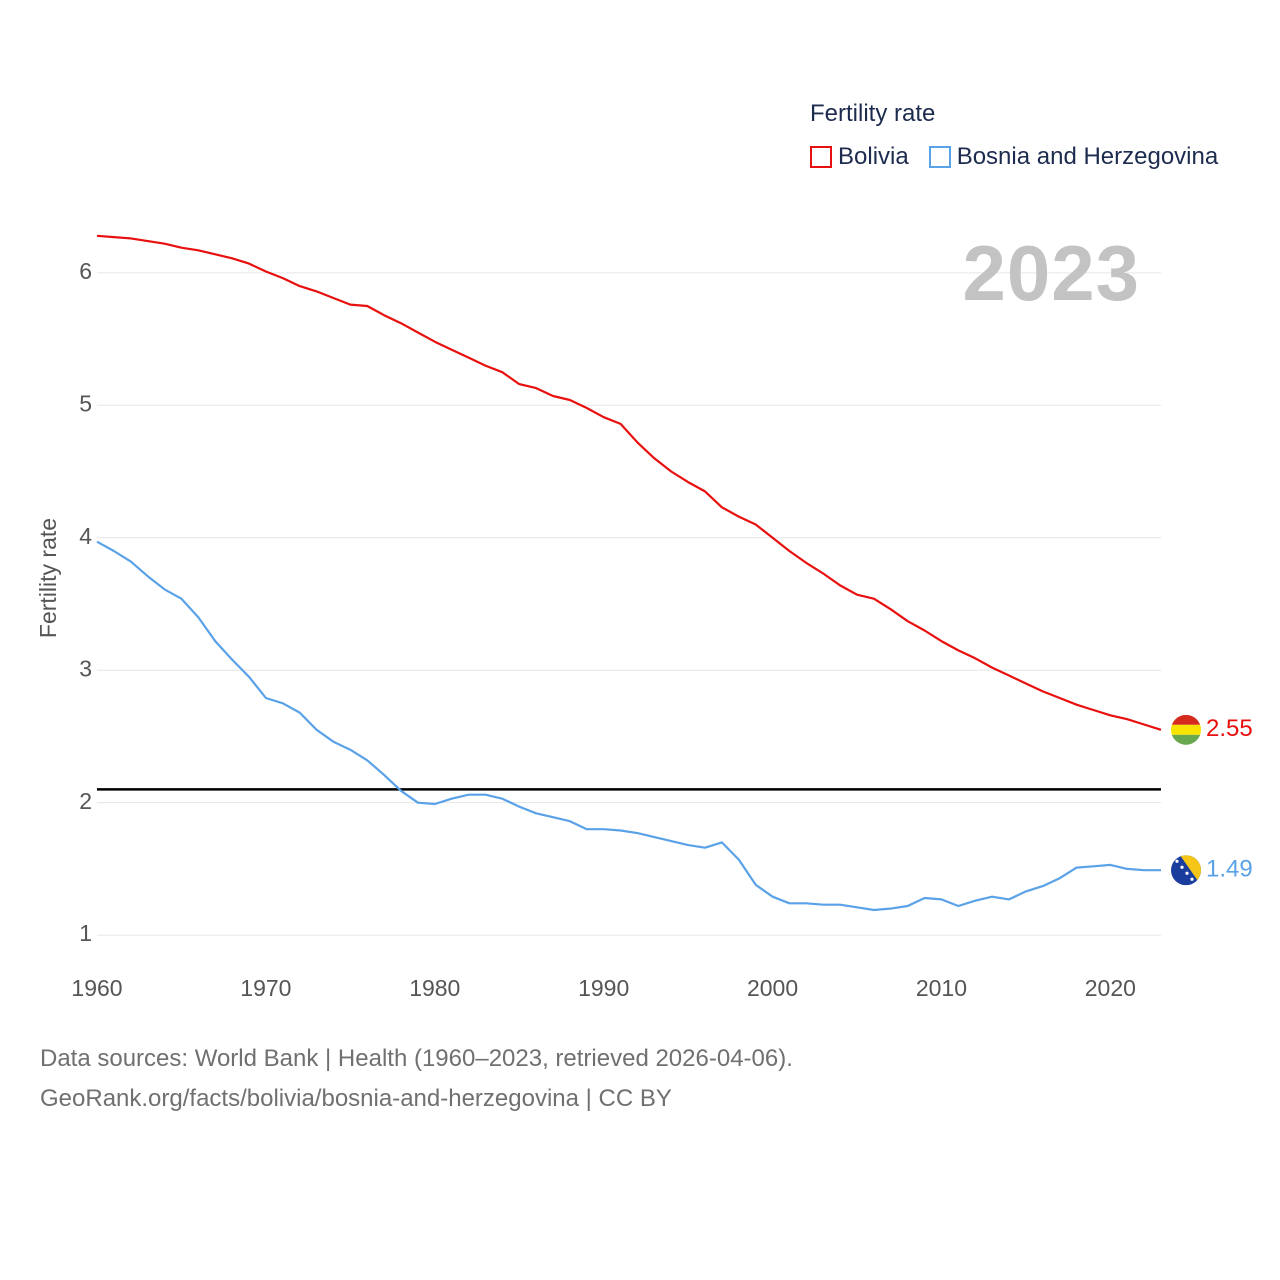 The width and height of the screenshot is (1280, 1280). What do you see at coordinates (85, 602) in the screenshot?
I see `y-tick-labels: 1 2 3 4 5 6` at bounding box center [85, 602].